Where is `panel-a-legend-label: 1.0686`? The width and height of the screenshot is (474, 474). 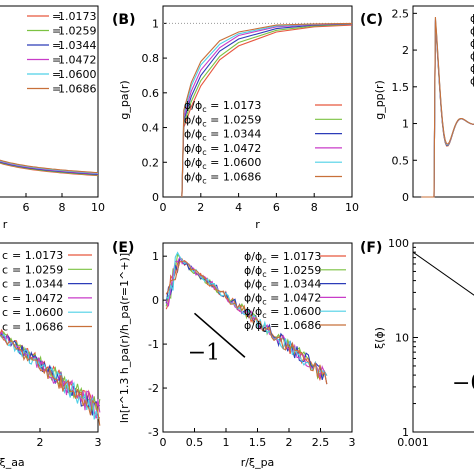
panel-a-legend-label: 1.0686 is located at coordinates (77, 89).